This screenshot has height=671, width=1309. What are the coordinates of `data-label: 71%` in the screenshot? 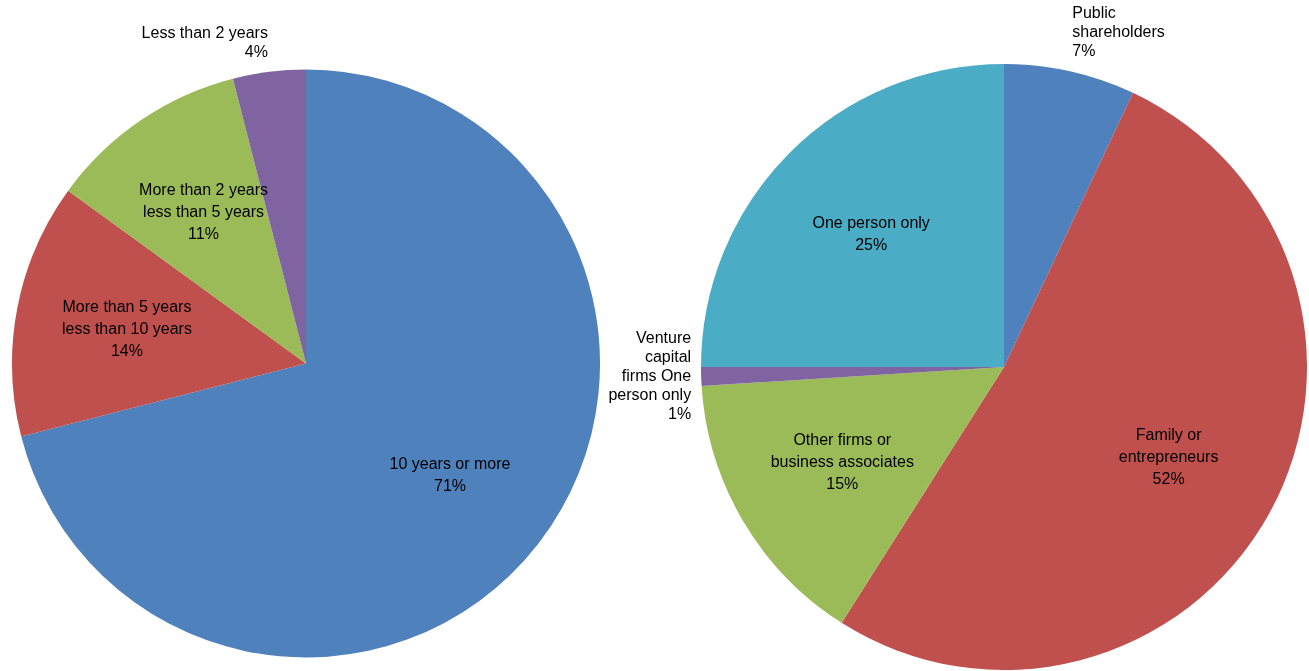 It's located at (450, 485).